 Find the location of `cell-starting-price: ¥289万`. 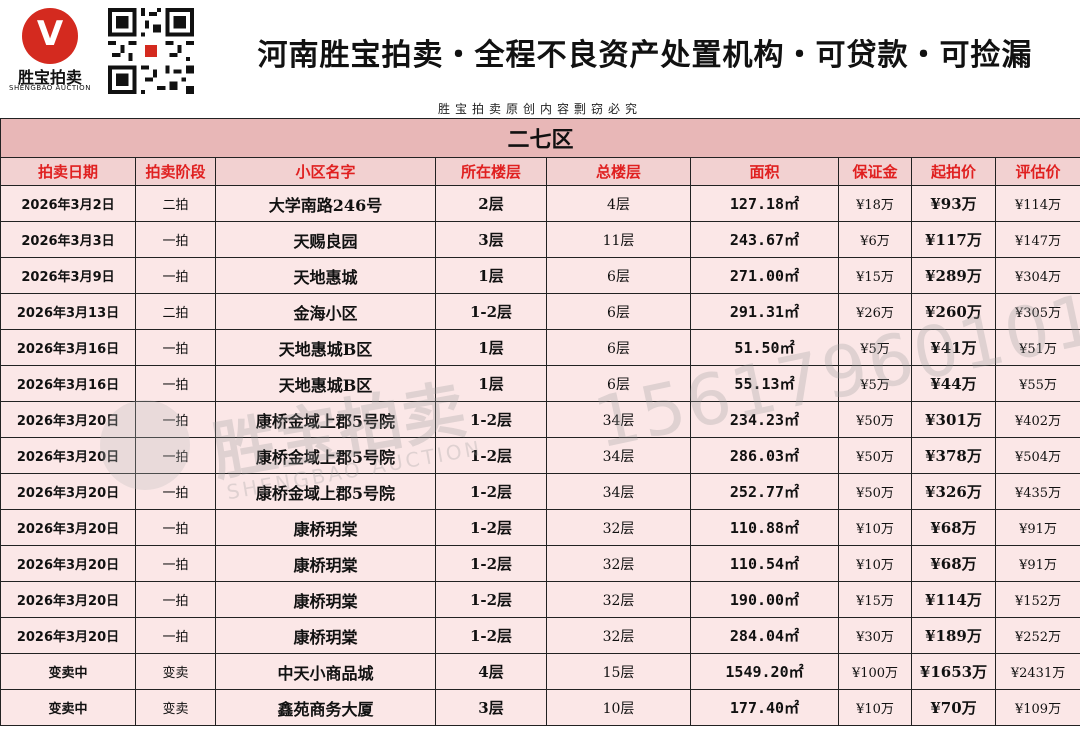

cell-starting-price: ¥289万 is located at coordinates (953, 275).